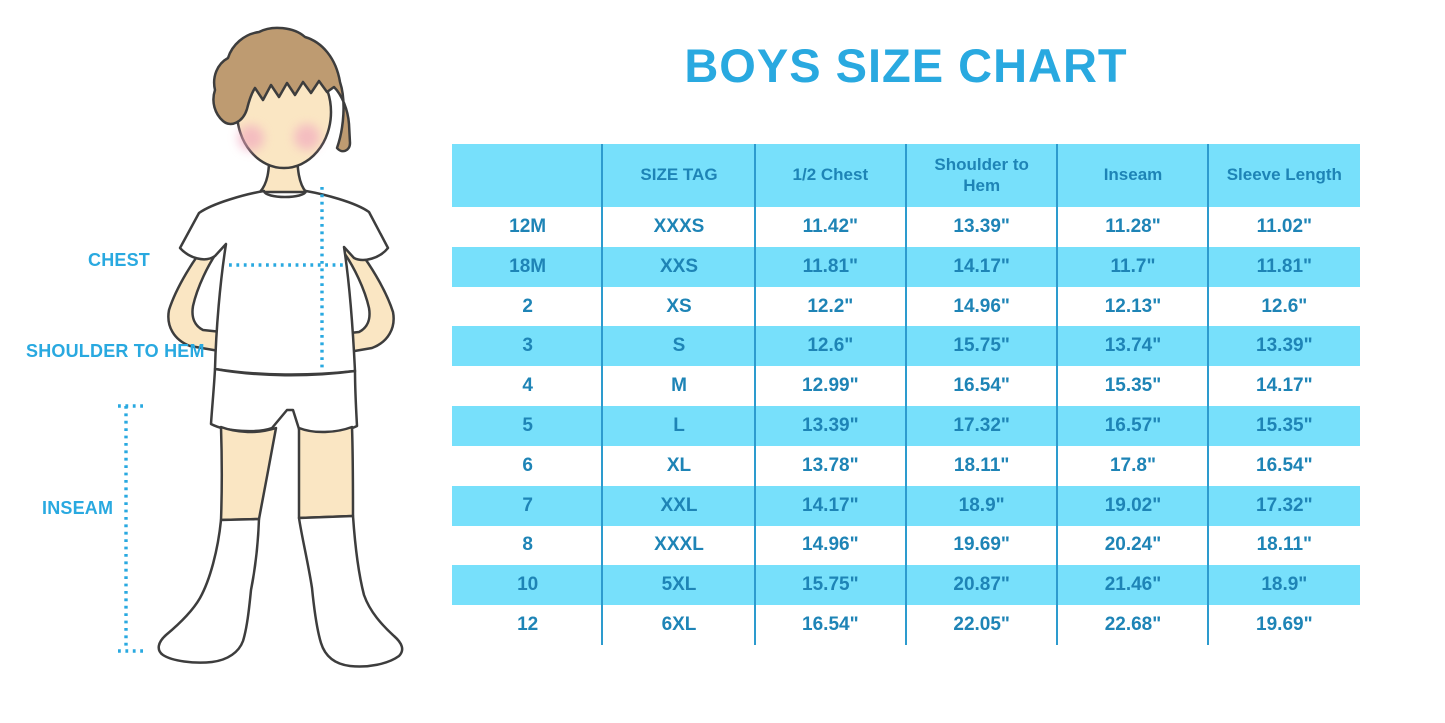  What do you see at coordinates (679, 386) in the screenshot?
I see `table-cell: M` at bounding box center [679, 386].